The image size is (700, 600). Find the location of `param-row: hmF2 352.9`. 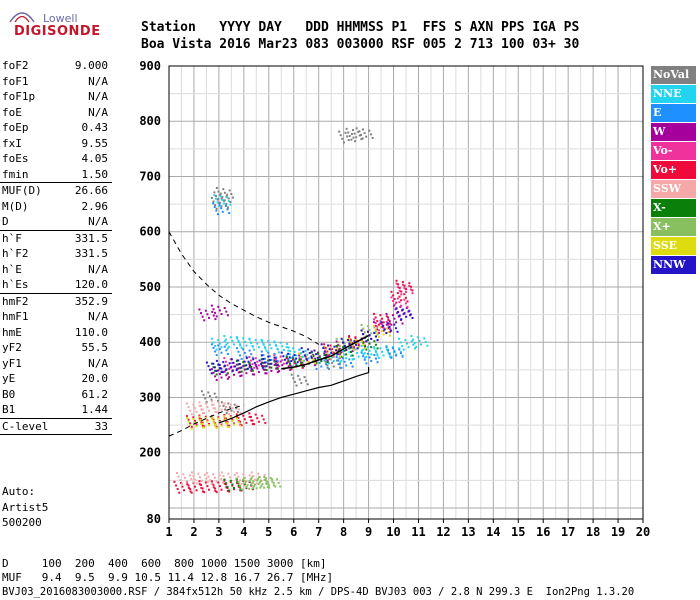

param-row: hmF2 352.9 is located at coordinates (56, 301).